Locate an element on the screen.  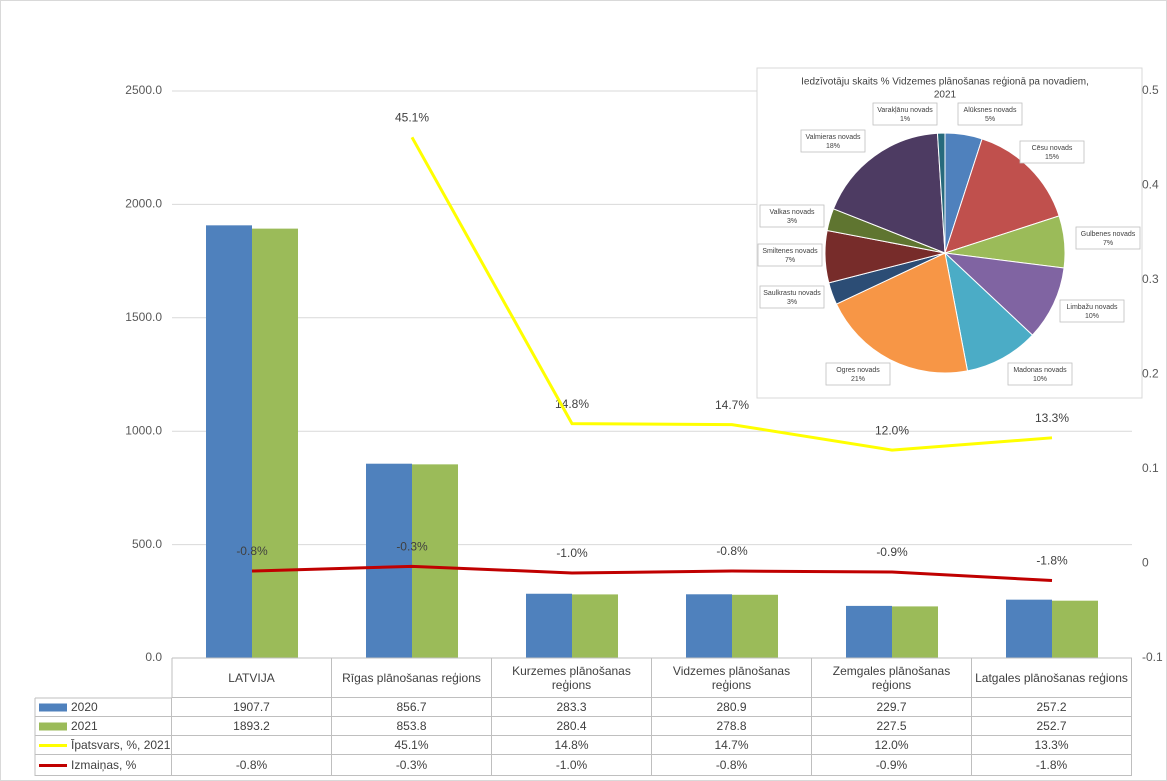
pie-label: Gulbenes novads is located at coordinates (1108, 234).